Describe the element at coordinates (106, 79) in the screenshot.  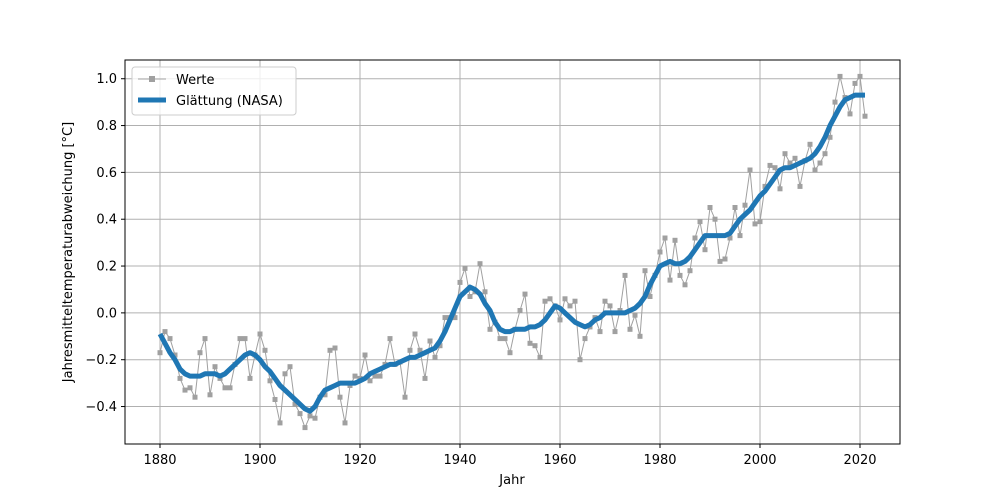
I see `y-tick-label: 1.0` at that location.